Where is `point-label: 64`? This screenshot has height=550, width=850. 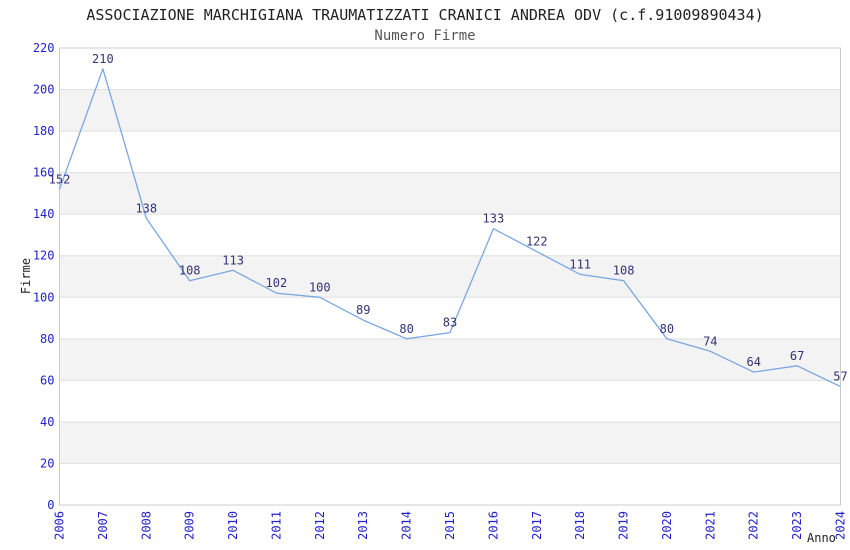
point-label: 64 is located at coordinates (753, 362).